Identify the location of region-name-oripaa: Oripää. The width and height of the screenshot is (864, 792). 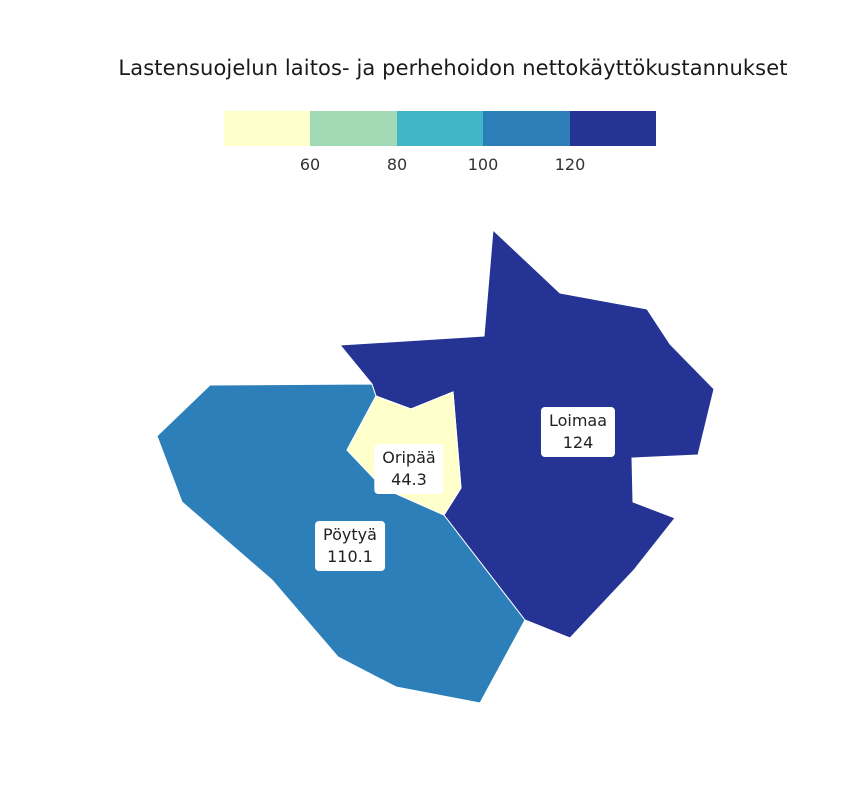
(409, 457).